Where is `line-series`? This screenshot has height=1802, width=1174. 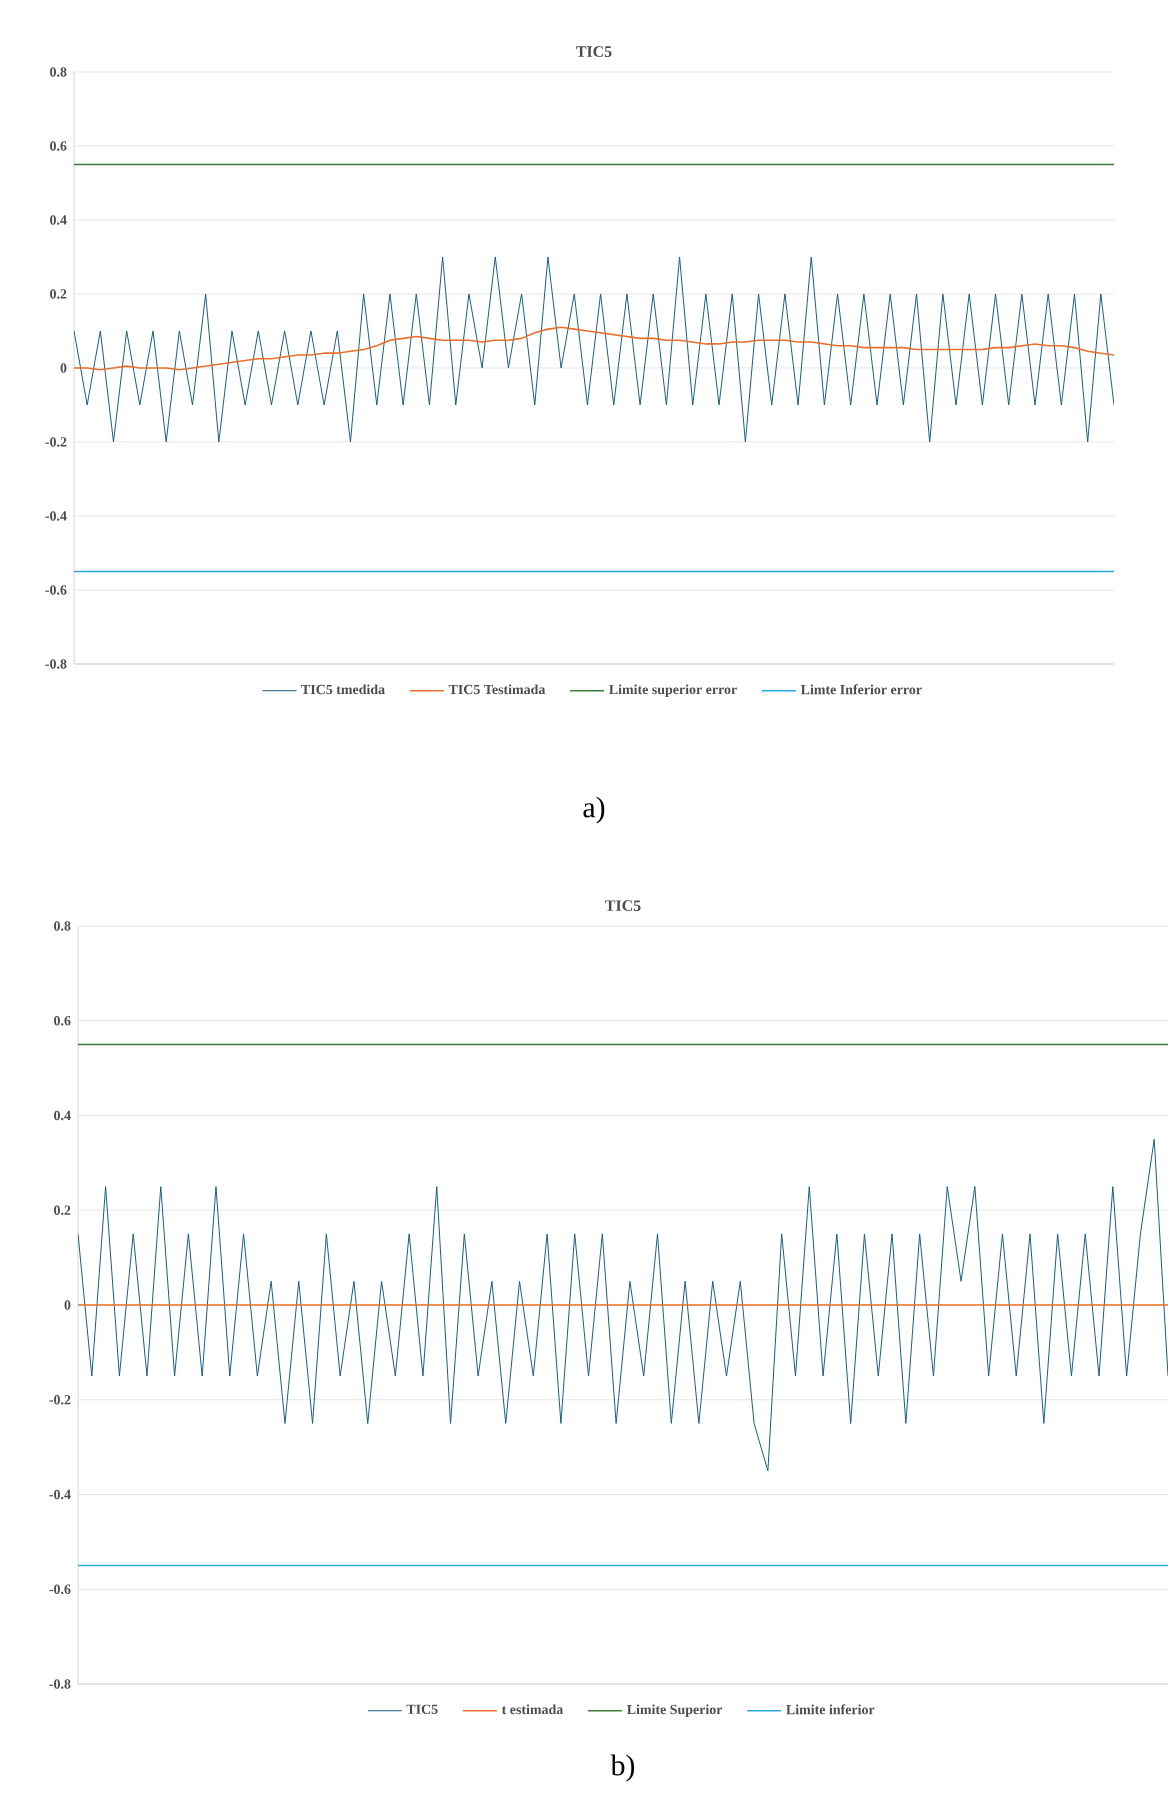
line-series is located at coordinates (594, 349).